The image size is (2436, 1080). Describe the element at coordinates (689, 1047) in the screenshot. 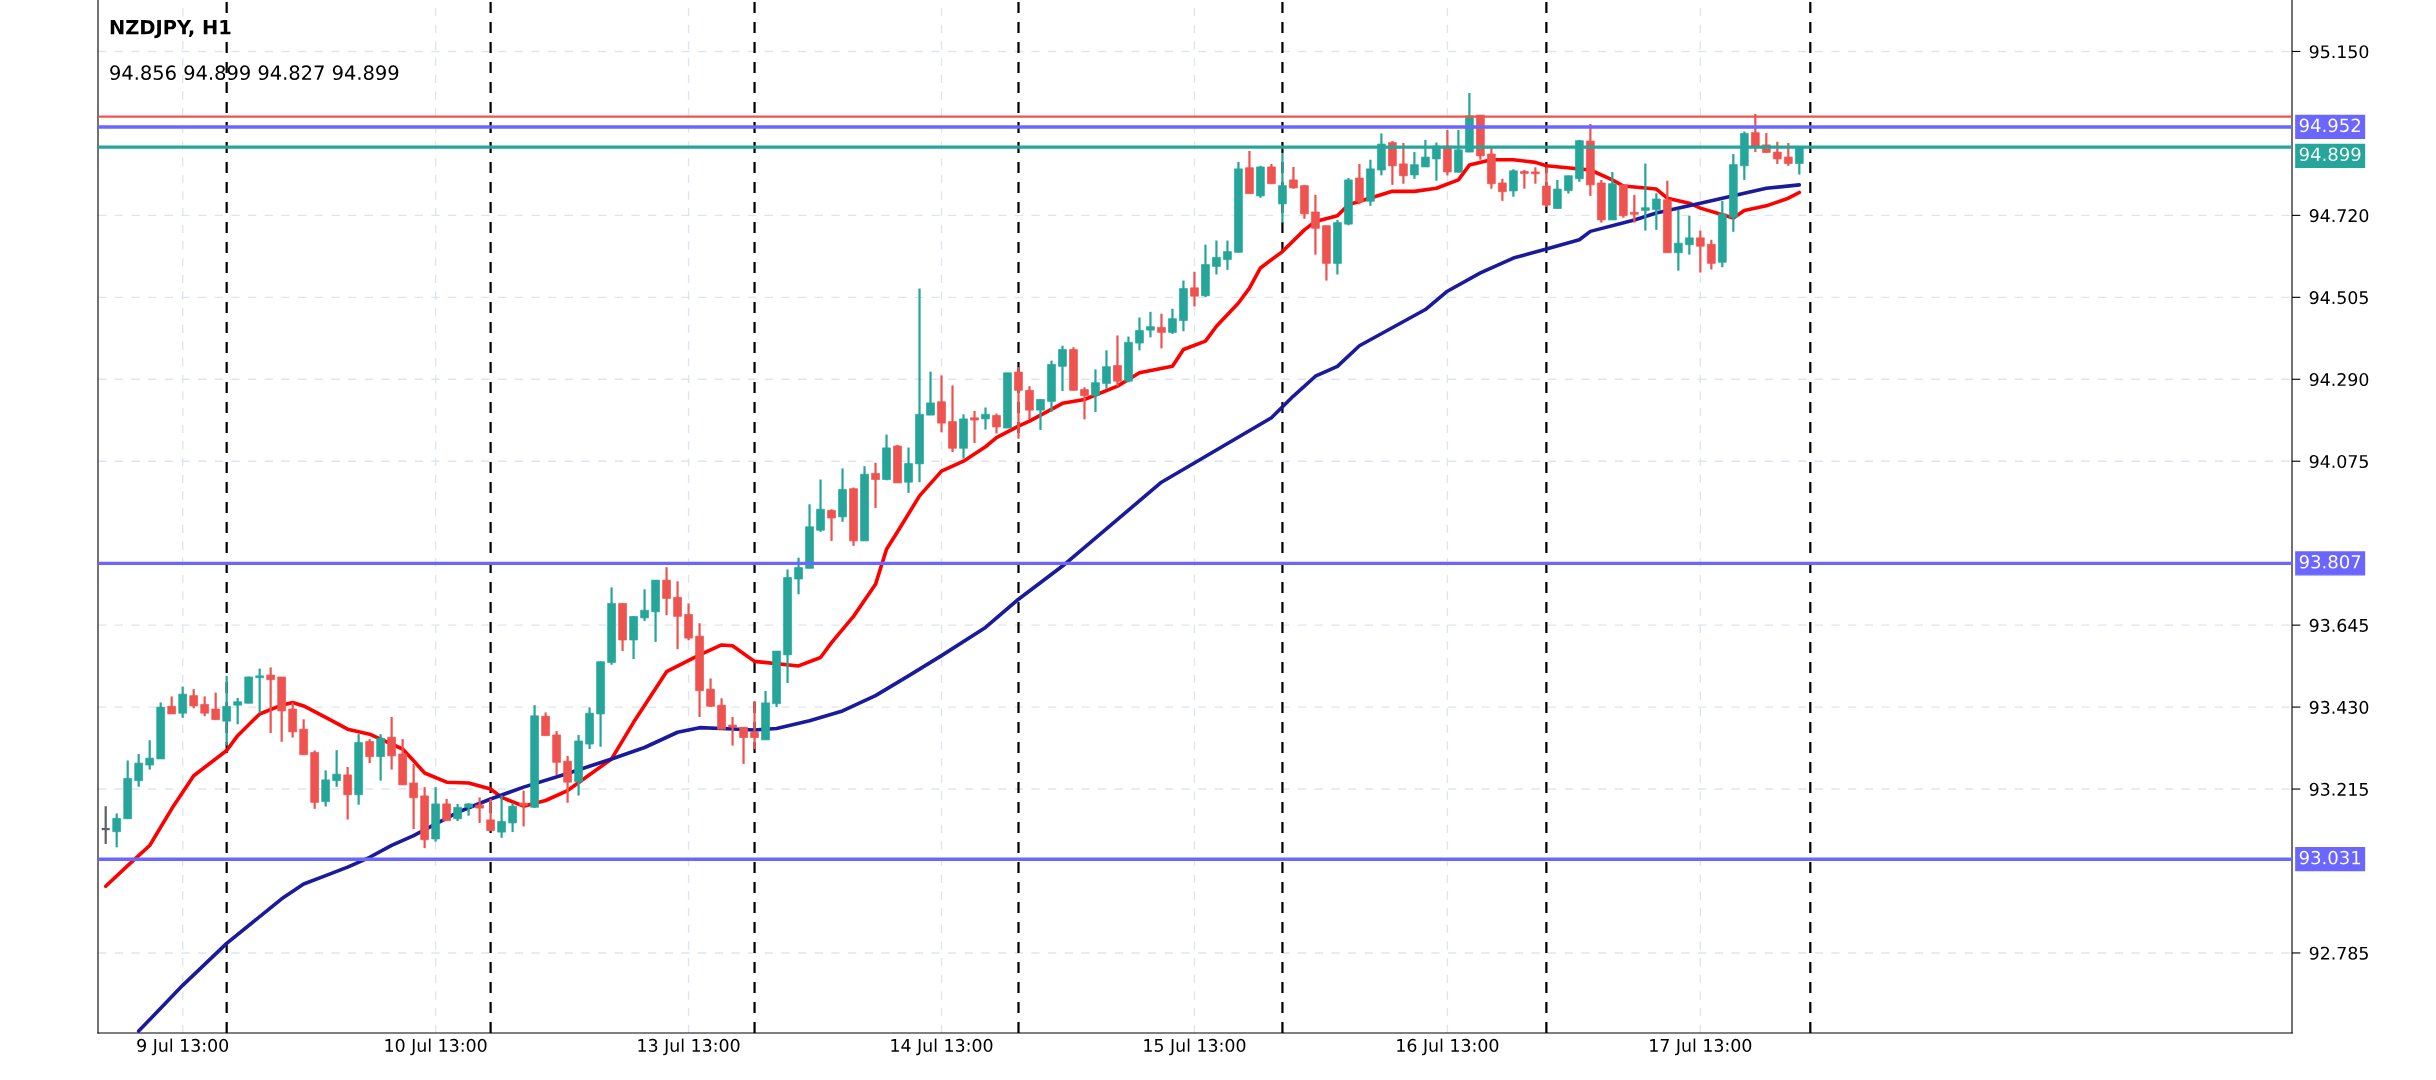

I see `x-tick-label: 13 Jul 13:00` at that location.